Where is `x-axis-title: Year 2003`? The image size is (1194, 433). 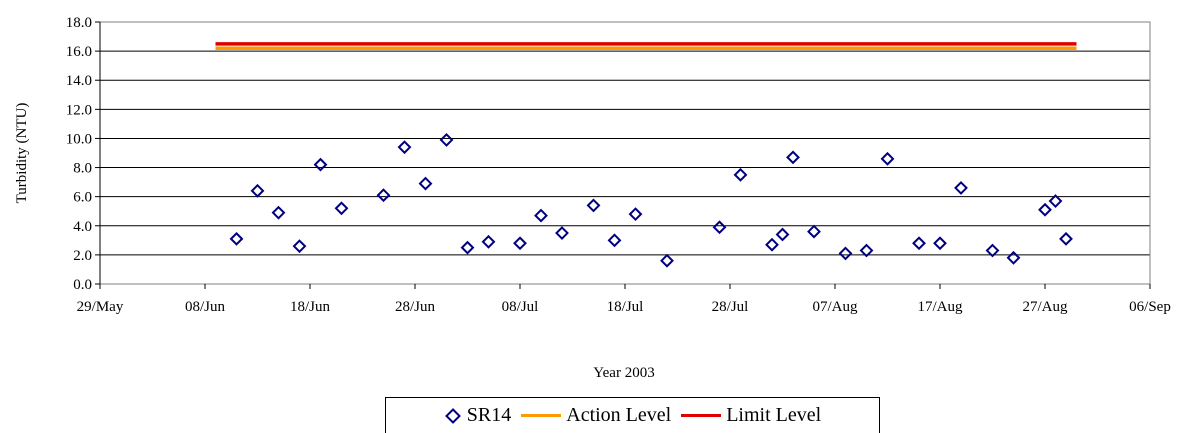
x-axis-title: Year 2003 is located at coordinates (623, 373).